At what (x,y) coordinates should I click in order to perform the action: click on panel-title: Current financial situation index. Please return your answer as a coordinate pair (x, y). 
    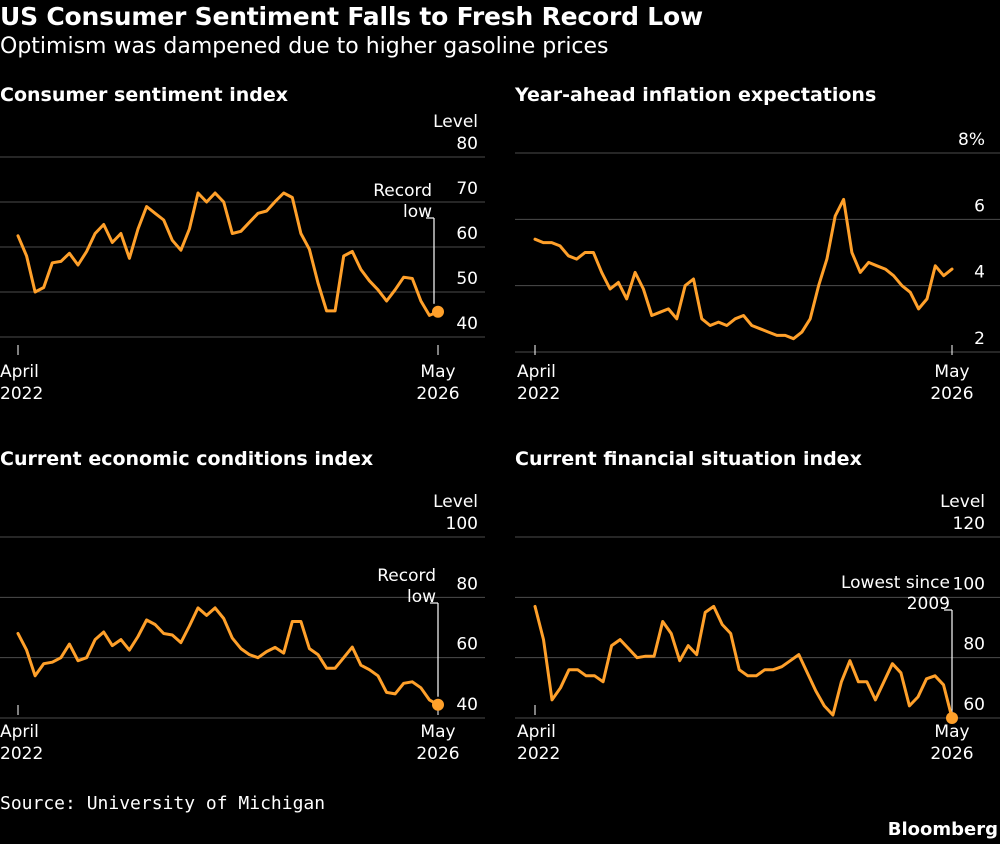
    Looking at the image, I should click on (688, 459).